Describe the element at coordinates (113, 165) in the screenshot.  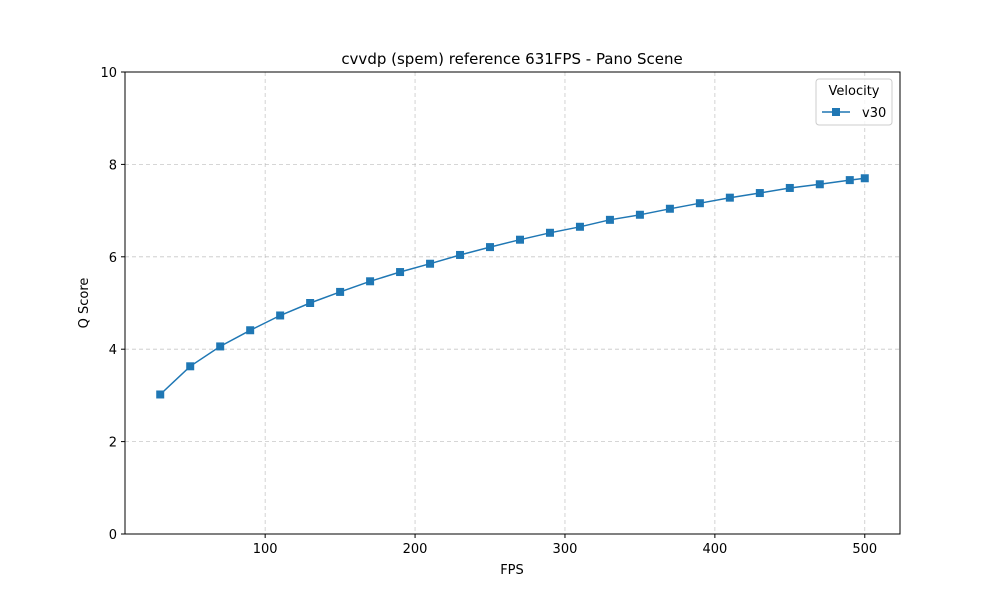
I see `y-tick-label: 8` at that location.